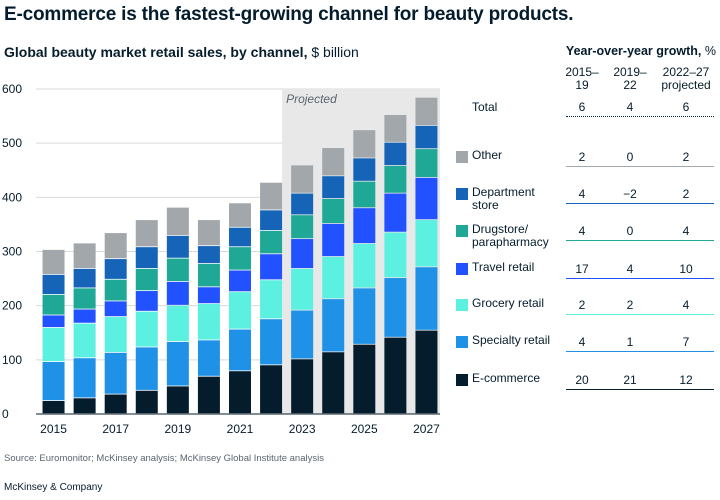  Describe the element at coordinates (426, 372) in the screenshot. I see `bar-e-commerce-2027` at that location.